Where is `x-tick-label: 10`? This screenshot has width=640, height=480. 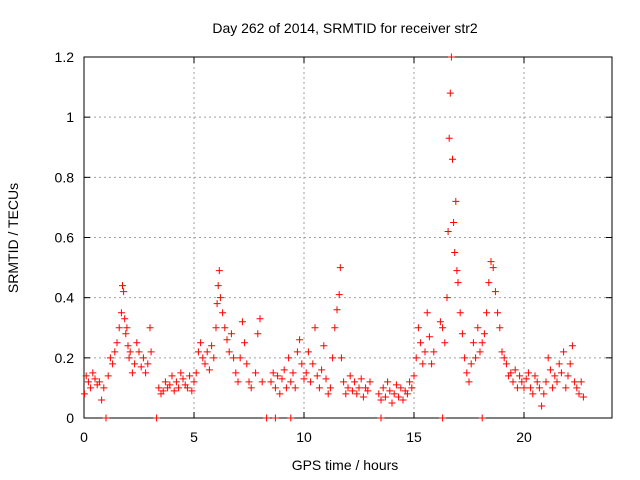 x-tick-label: 10 is located at coordinates (304, 437).